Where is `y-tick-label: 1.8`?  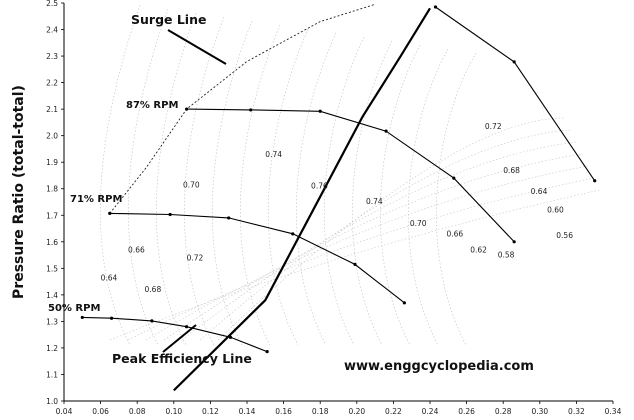 y-tick-label: 1.8 is located at coordinates (52, 189).